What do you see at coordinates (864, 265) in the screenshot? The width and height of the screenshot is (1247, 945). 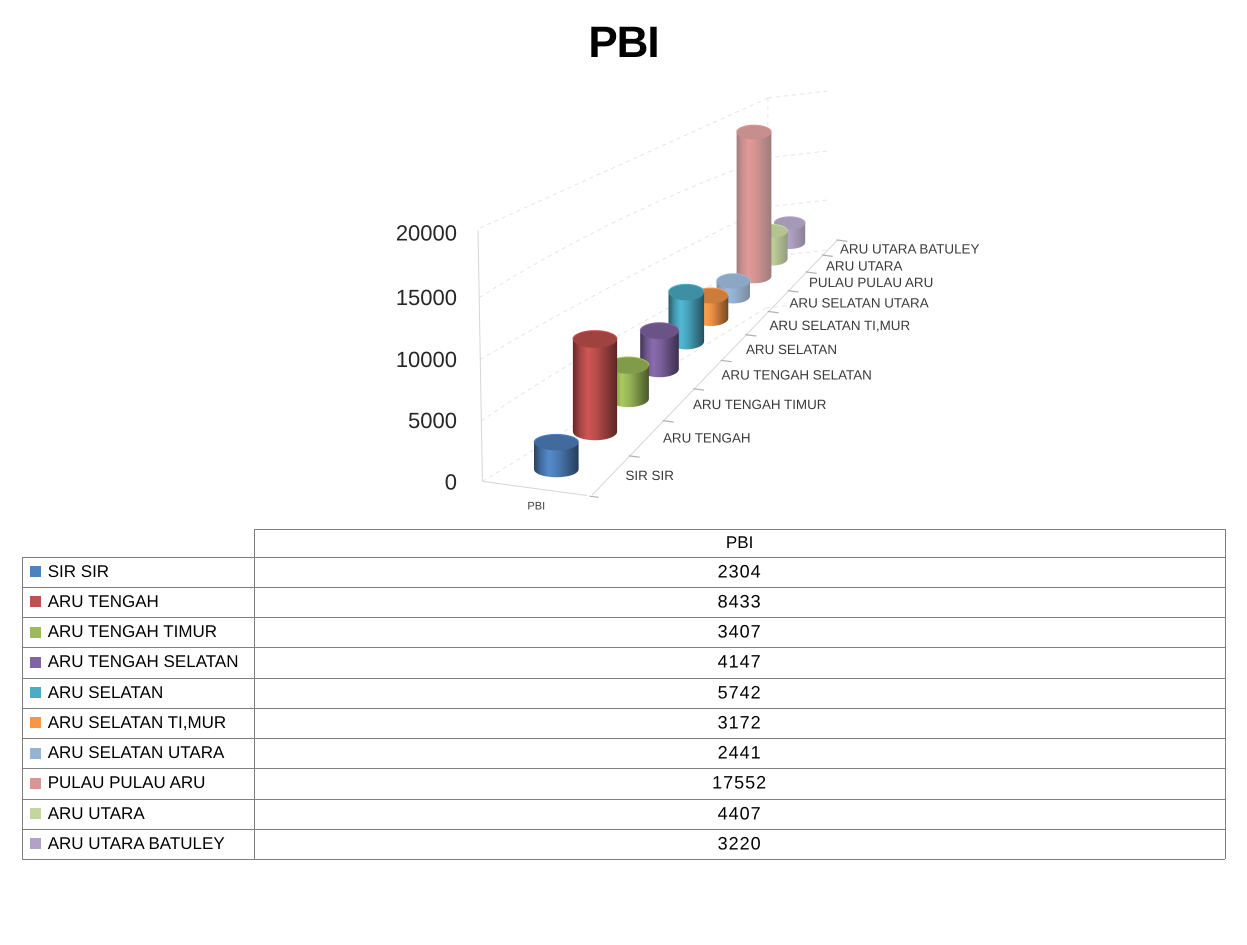 I see `svg-text: ARU UTARA` at bounding box center [864, 265].